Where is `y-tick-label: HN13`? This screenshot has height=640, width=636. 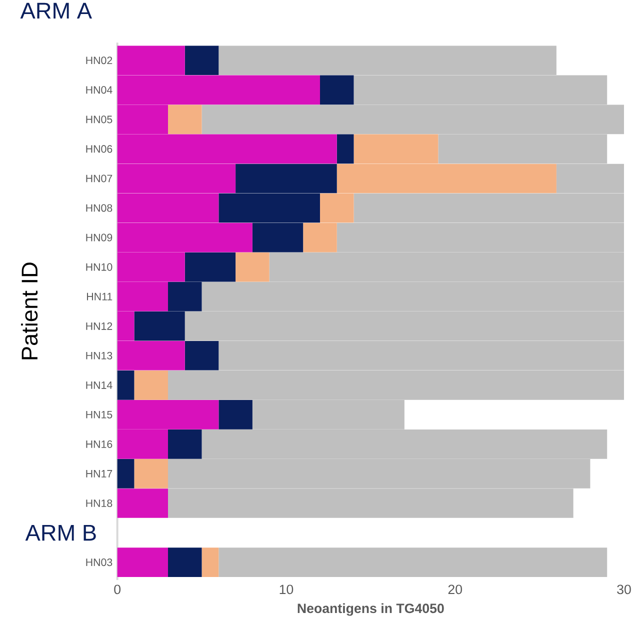
y-tick-label: HN13 is located at coordinates (99, 356).